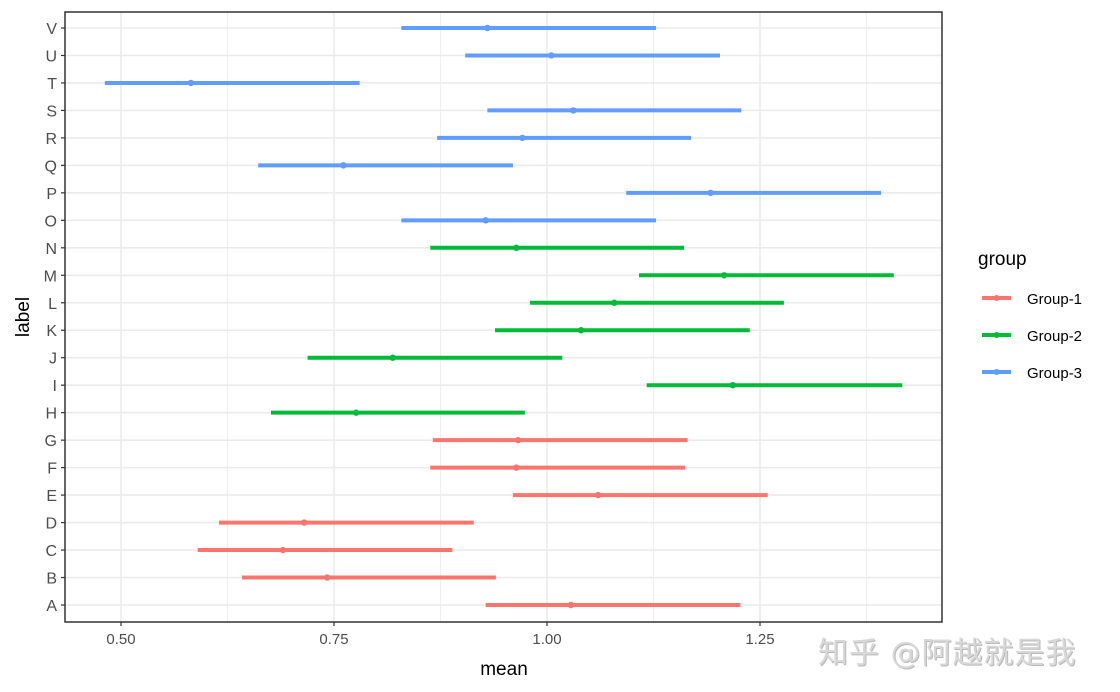 This screenshot has height=692, width=1120. Describe the element at coordinates (614, 302) in the screenshot. I see `mean-point-L` at that location.